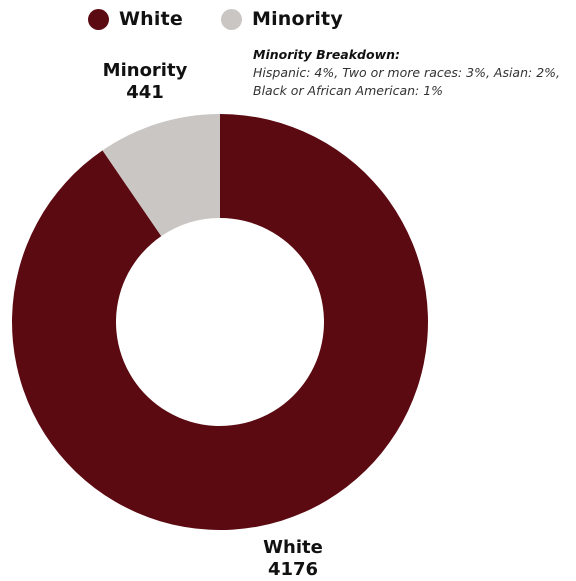 The height and width of the screenshot is (581, 576). I want to click on donut-slice-minority, so click(161, 175).